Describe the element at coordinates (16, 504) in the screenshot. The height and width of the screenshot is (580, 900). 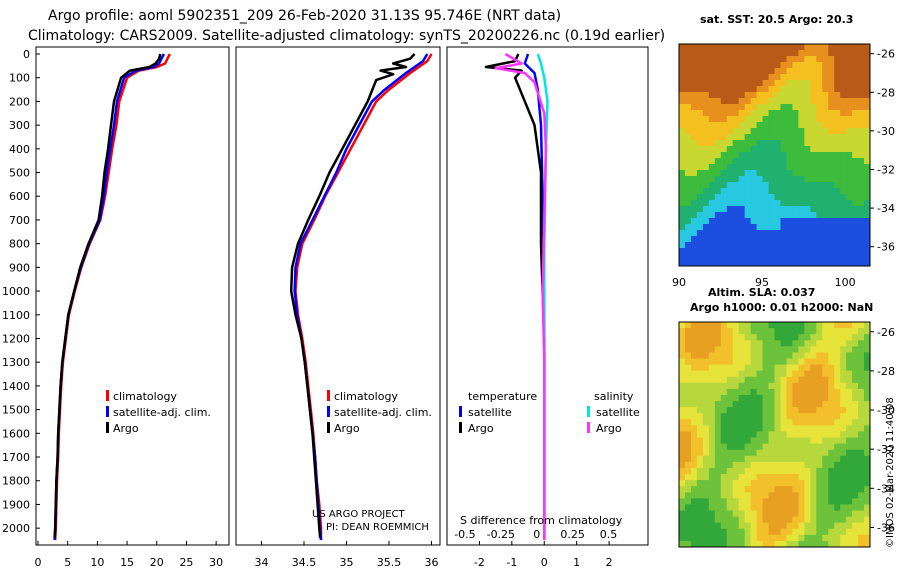
I see `depth-tick-label: 1900` at that location.